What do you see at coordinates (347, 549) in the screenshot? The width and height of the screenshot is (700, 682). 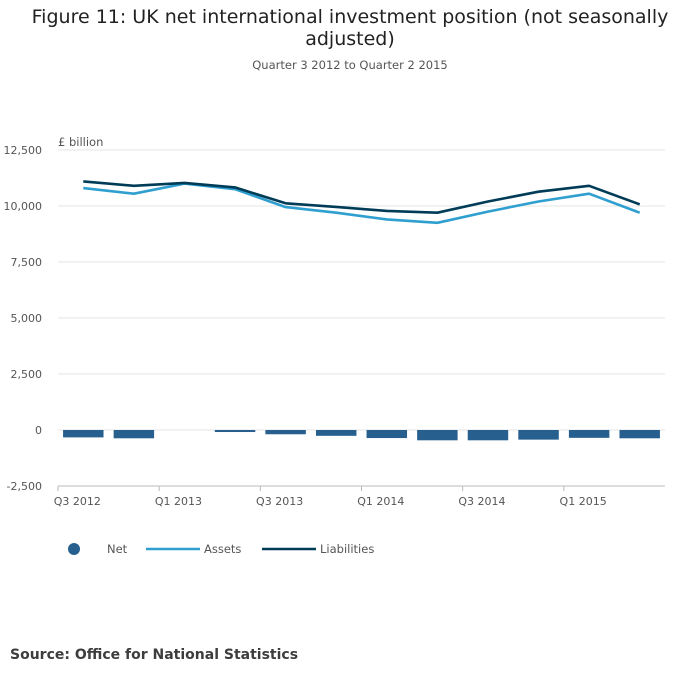 I see `legend-liabilities-label: Liabilities` at bounding box center [347, 549].